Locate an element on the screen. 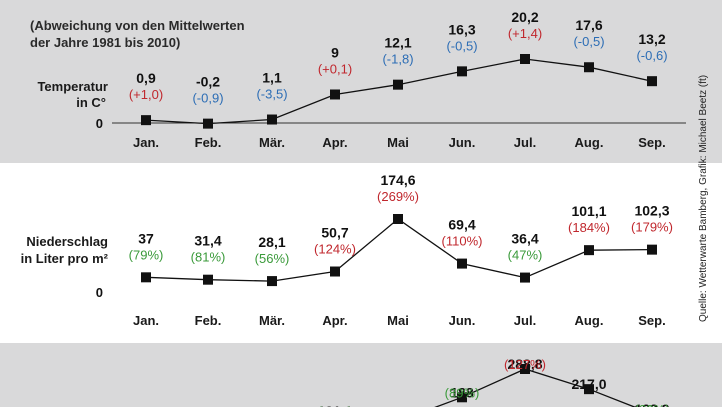 The width and height of the screenshot is (722, 407). chart-ylabel-line: Temperatur is located at coordinates (72, 86).